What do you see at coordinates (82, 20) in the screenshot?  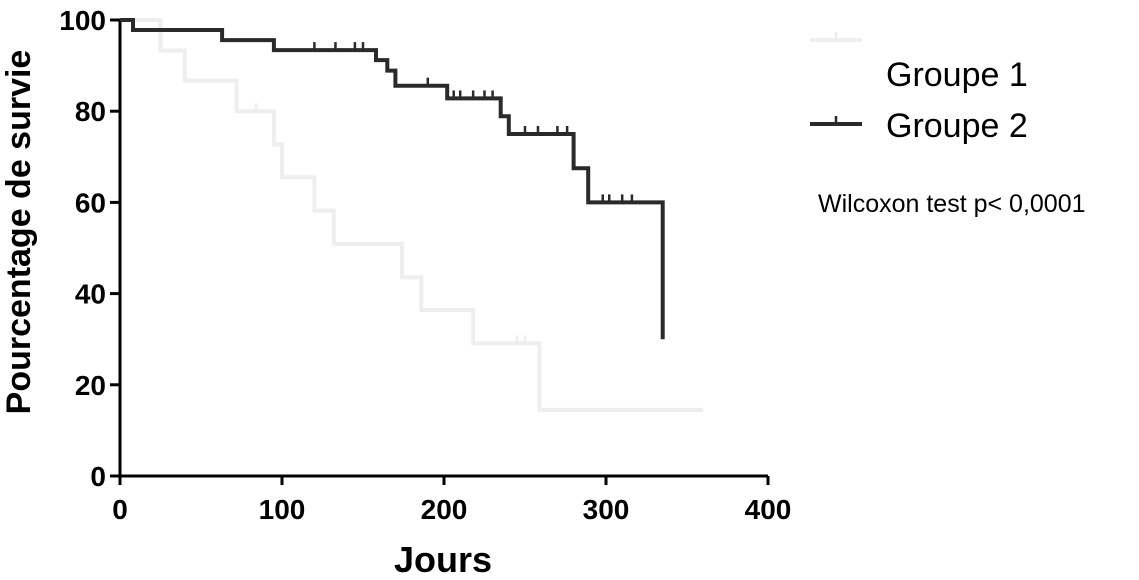 I see `y-tick-label: 100` at bounding box center [82, 20].